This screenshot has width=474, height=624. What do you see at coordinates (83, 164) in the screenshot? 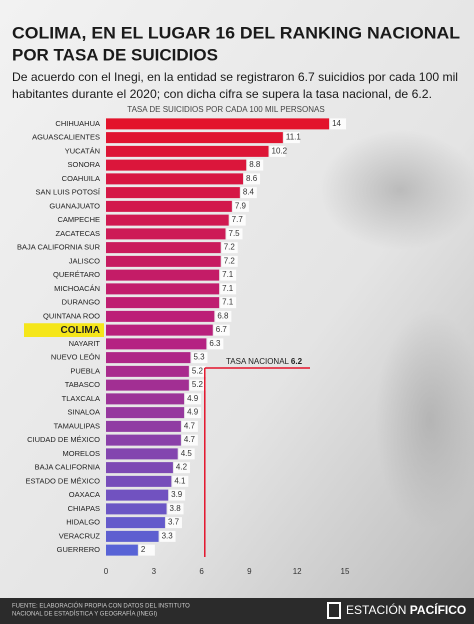
I see `category-label: SONORA` at bounding box center [83, 164].